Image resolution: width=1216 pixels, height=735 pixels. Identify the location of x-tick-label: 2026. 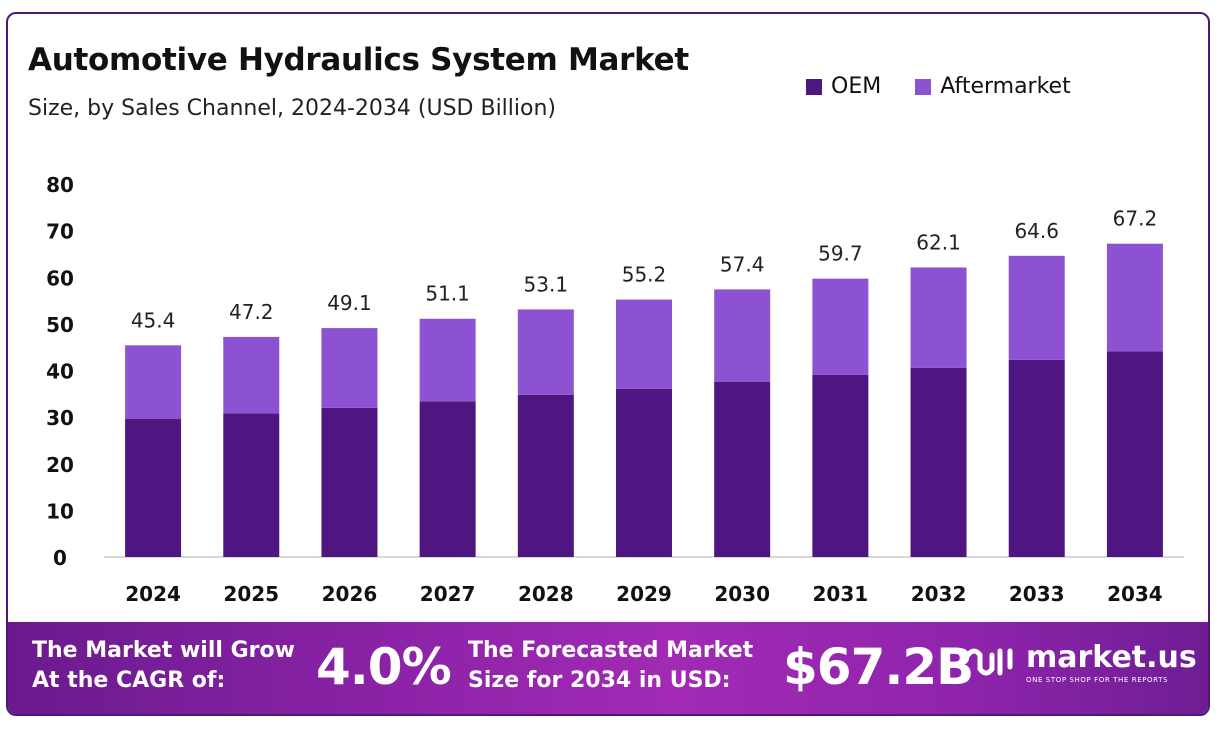
(350, 594).